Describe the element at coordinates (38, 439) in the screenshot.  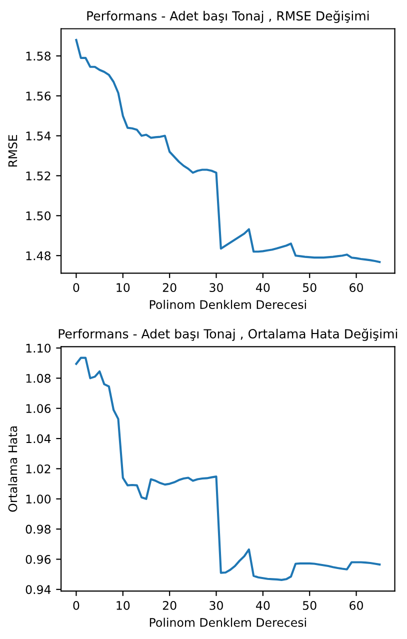
I see `y-tick-label: 1.04` at that location.